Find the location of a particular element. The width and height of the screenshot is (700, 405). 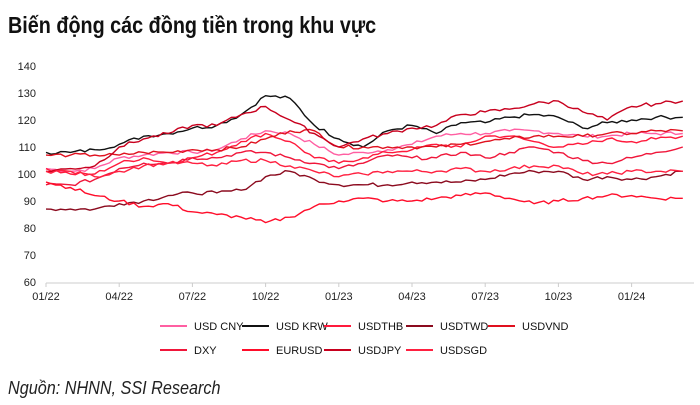

chart-source: Nguồn: NHNN, SSI Research is located at coordinates (114, 388).